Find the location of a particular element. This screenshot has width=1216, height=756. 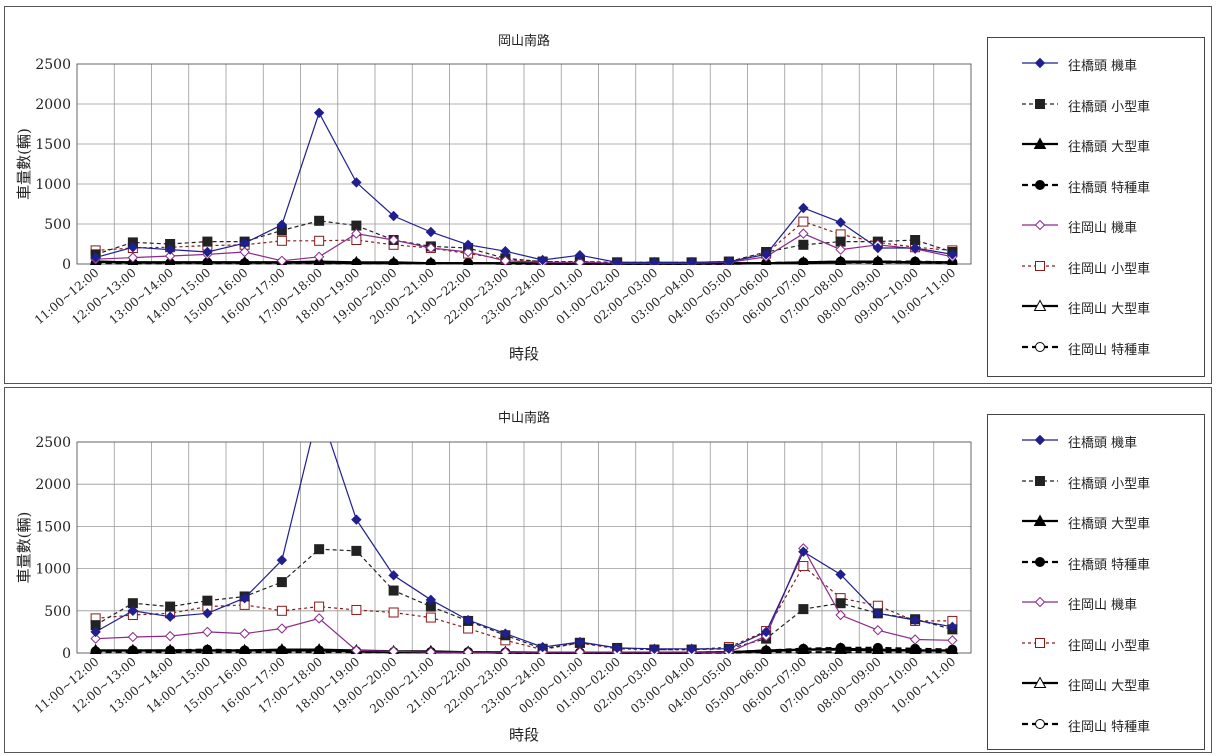

x-tick-label: 09:00~10:00 is located at coordinates (886, 686).